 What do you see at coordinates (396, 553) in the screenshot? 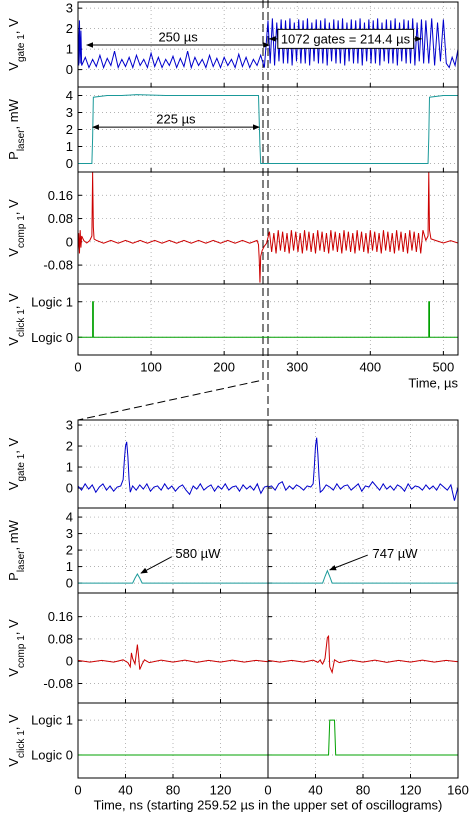
I see `annotation: 747 µW` at bounding box center [396, 553].